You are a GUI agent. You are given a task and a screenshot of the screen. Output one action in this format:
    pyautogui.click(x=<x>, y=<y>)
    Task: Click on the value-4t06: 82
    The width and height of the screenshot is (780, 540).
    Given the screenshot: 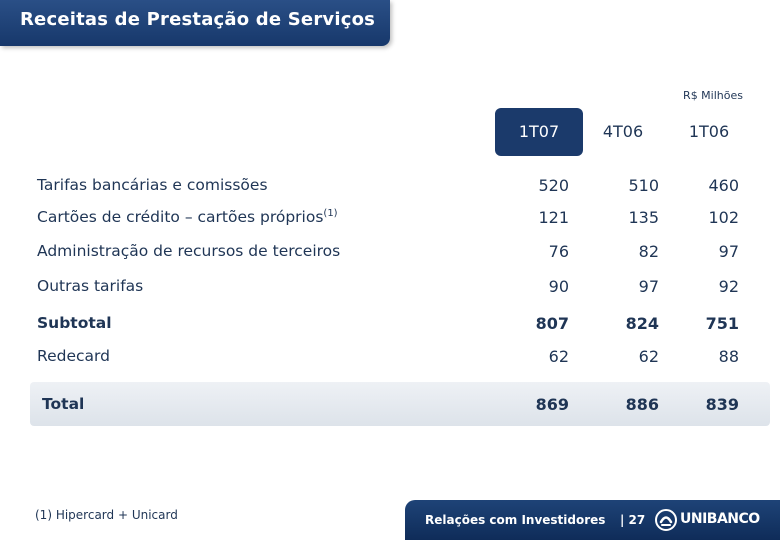 What is the action you would take?
    pyautogui.click(x=648, y=251)
    